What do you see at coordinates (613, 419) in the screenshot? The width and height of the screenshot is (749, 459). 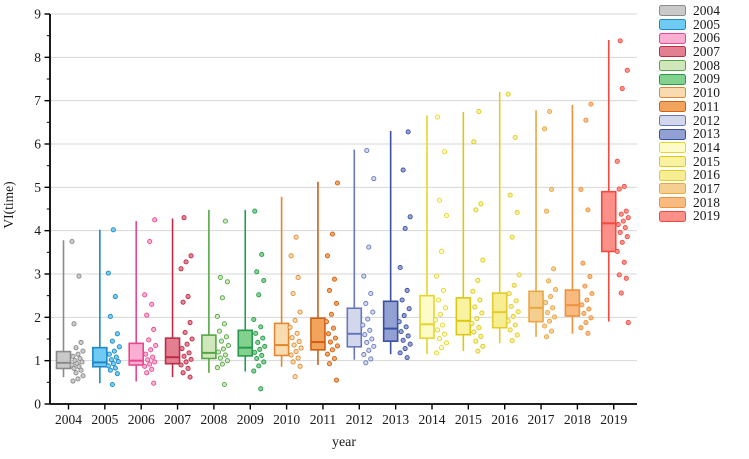 I see `x-tick-label: 2019` at bounding box center [613, 419].